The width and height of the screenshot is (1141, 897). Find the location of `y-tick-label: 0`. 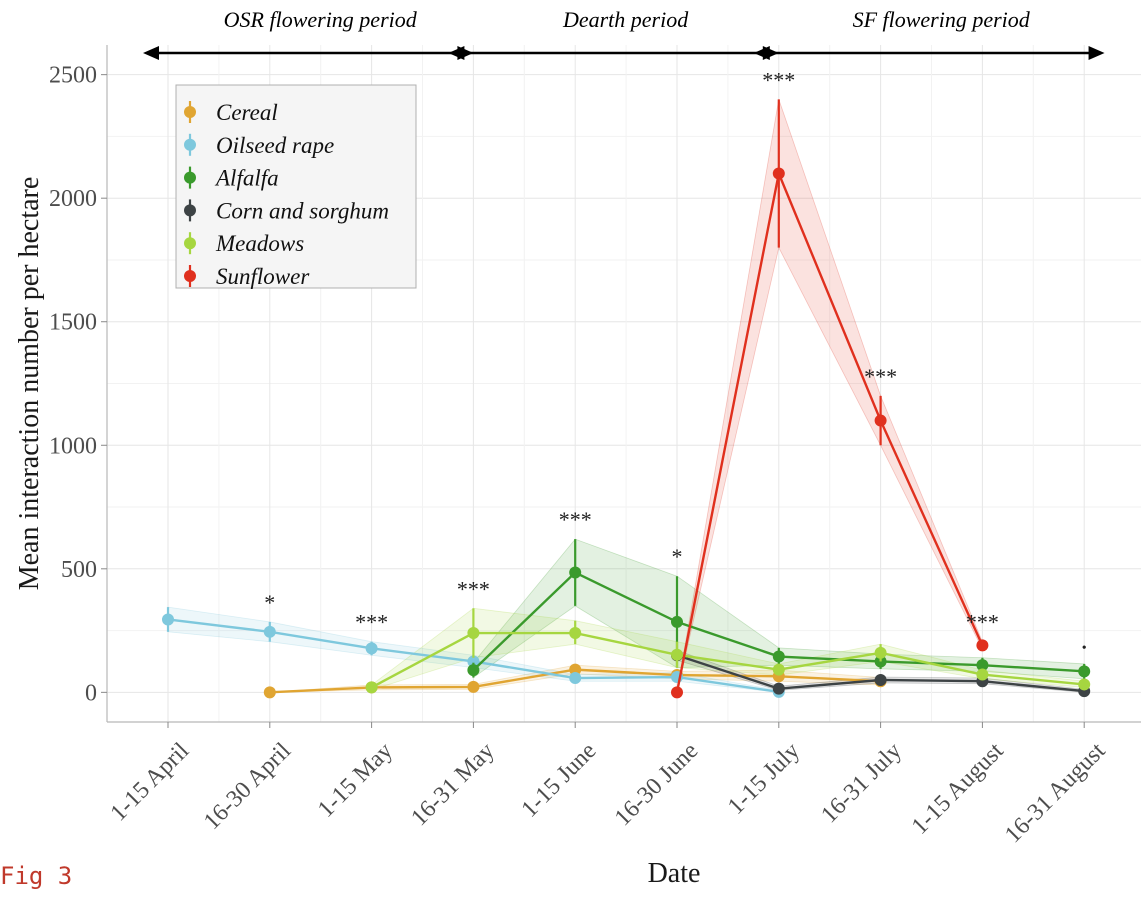

y-tick-label: 0 is located at coordinates (91, 693).